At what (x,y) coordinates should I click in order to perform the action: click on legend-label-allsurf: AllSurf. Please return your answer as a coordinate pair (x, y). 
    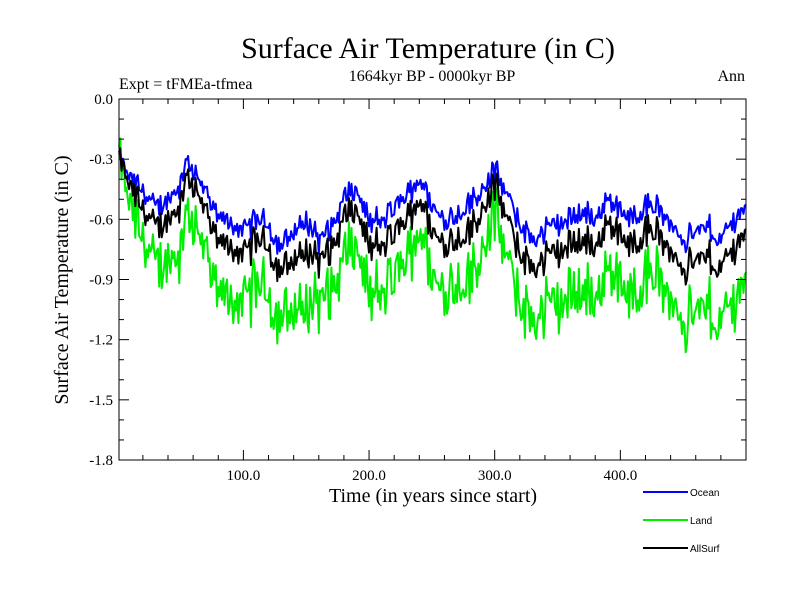
    Looking at the image, I should click on (705, 549).